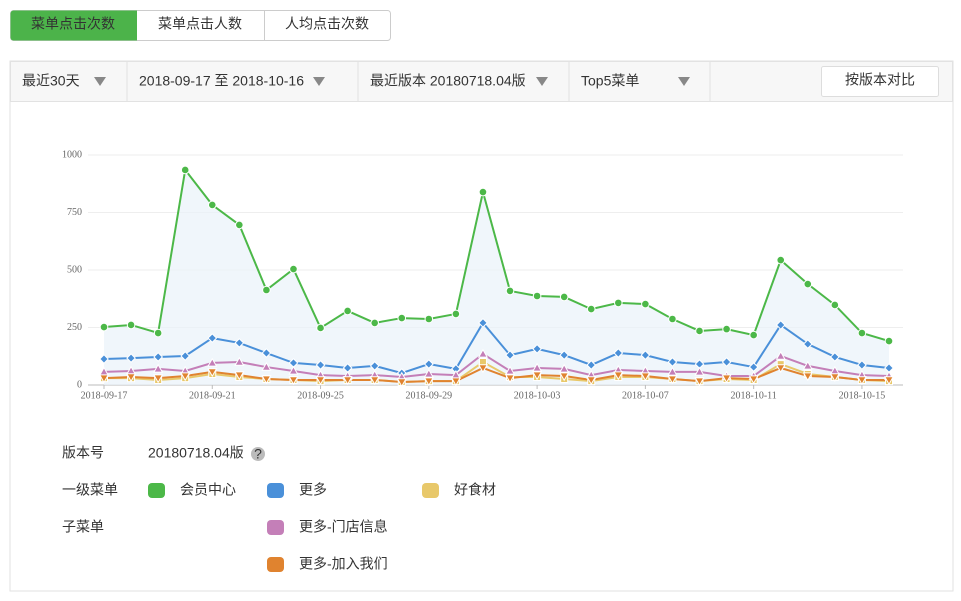  I want to click on x-tick-label: 2018-10-07, so click(645, 395).